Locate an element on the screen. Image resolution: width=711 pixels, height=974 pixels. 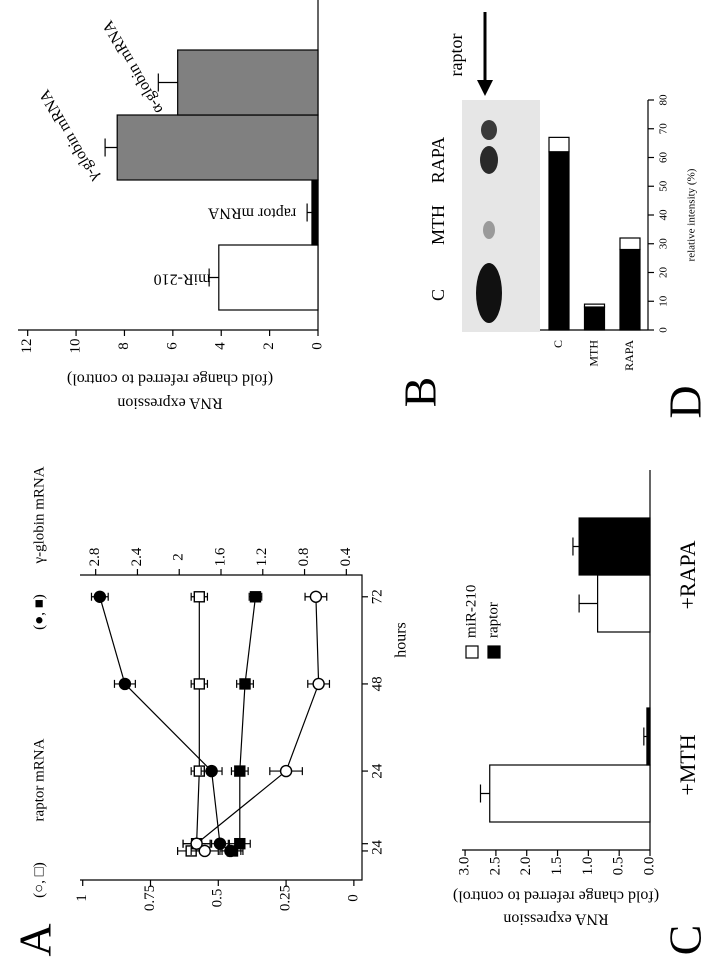
panel-letter: C is located at coordinates (685, 940).